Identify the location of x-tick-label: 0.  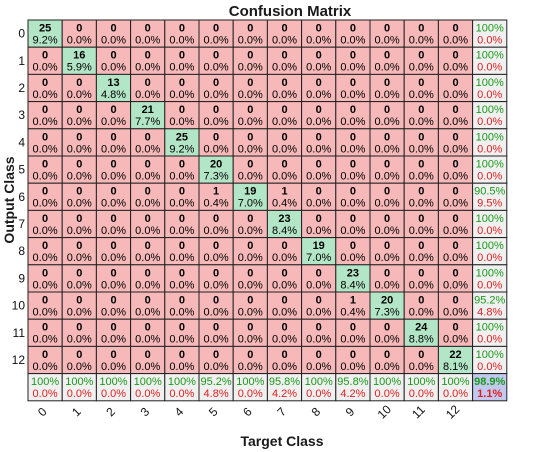
(42, 411).